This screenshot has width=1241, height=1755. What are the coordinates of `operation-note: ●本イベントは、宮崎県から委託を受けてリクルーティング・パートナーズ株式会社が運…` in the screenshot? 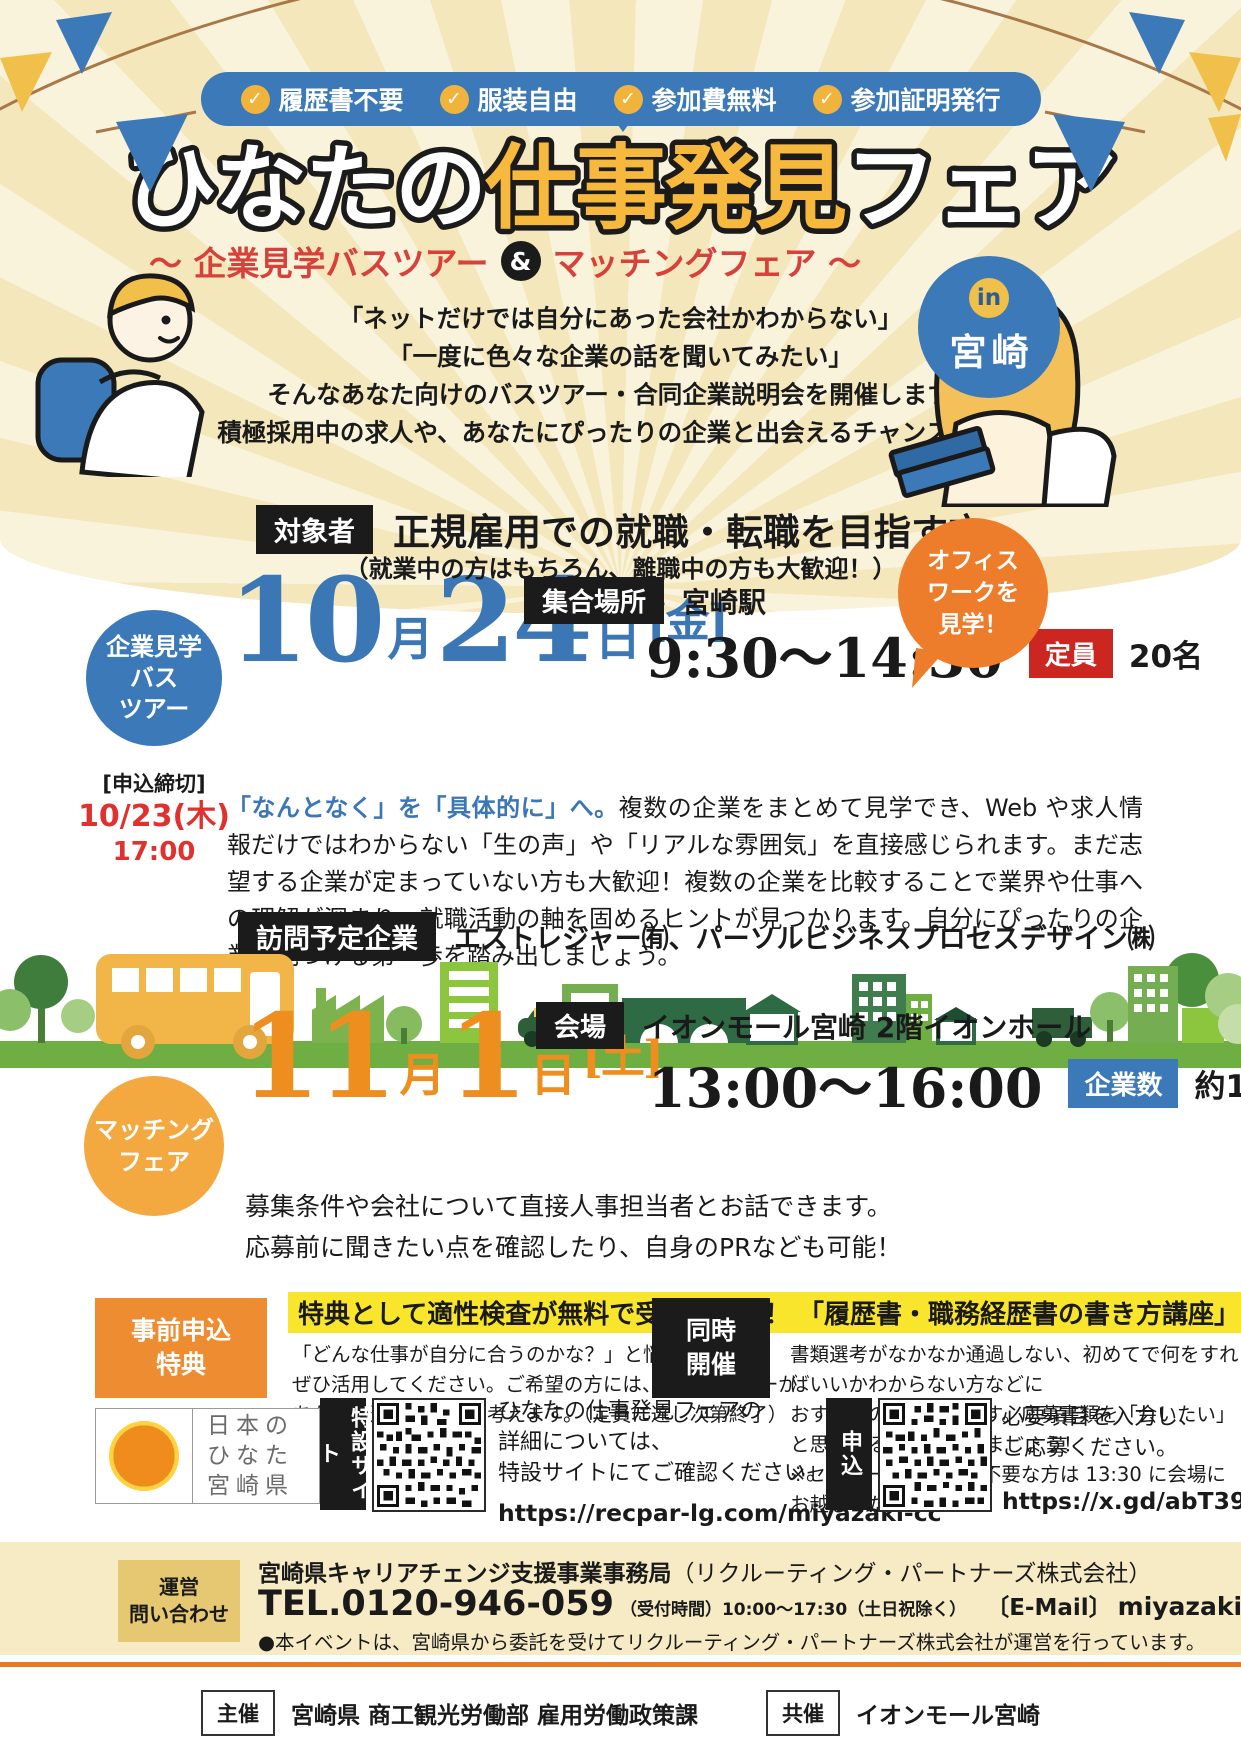 It's located at (732, 1642).